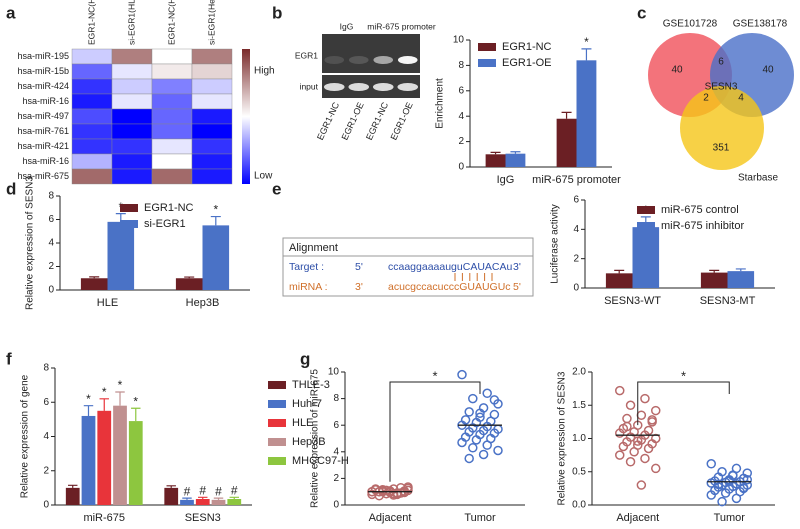 This screenshot has height=529, width=800. I want to click on legend-label: HLE, so click(302, 423).